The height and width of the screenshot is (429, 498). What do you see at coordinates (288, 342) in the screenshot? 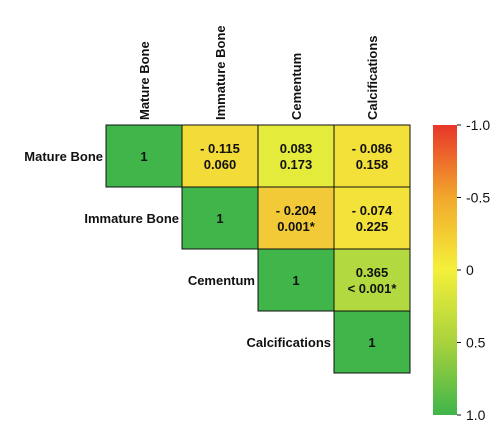
I see `row-label: Calcifications` at bounding box center [288, 342].